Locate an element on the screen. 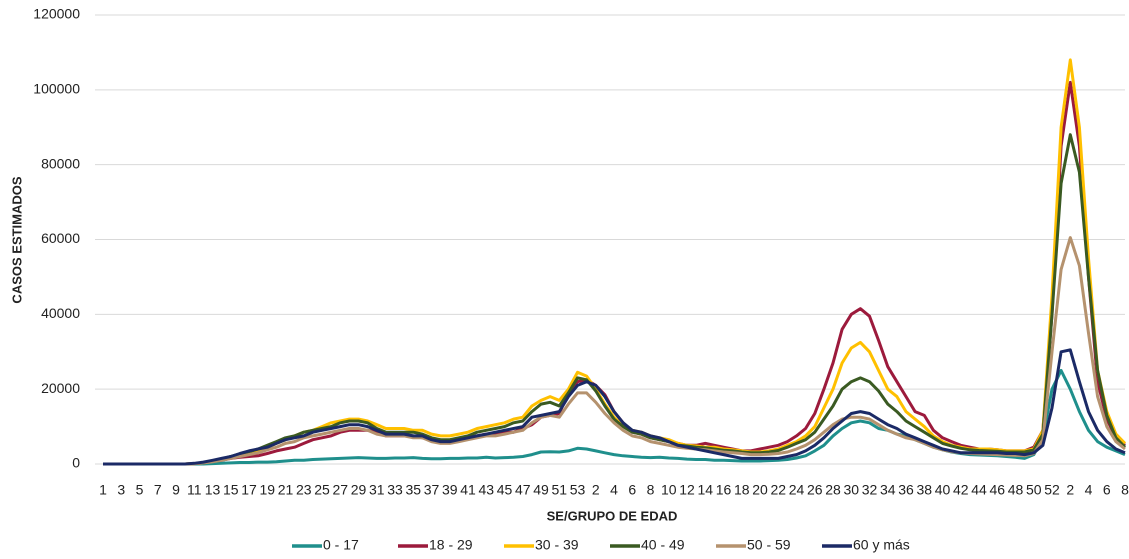  x-tick-label: 39 is located at coordinates (450, 490).